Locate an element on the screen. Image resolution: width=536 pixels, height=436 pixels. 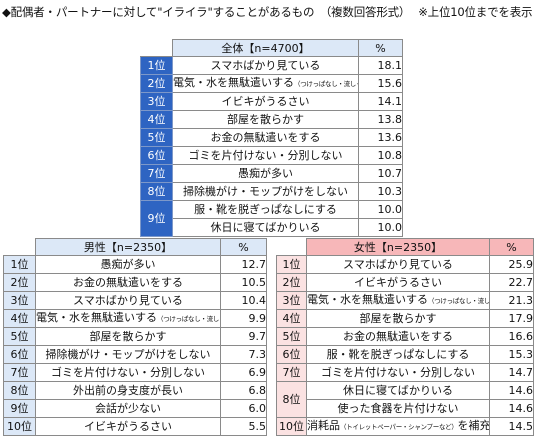
value-cell: 12.7 is located at coordinates (243, 264).